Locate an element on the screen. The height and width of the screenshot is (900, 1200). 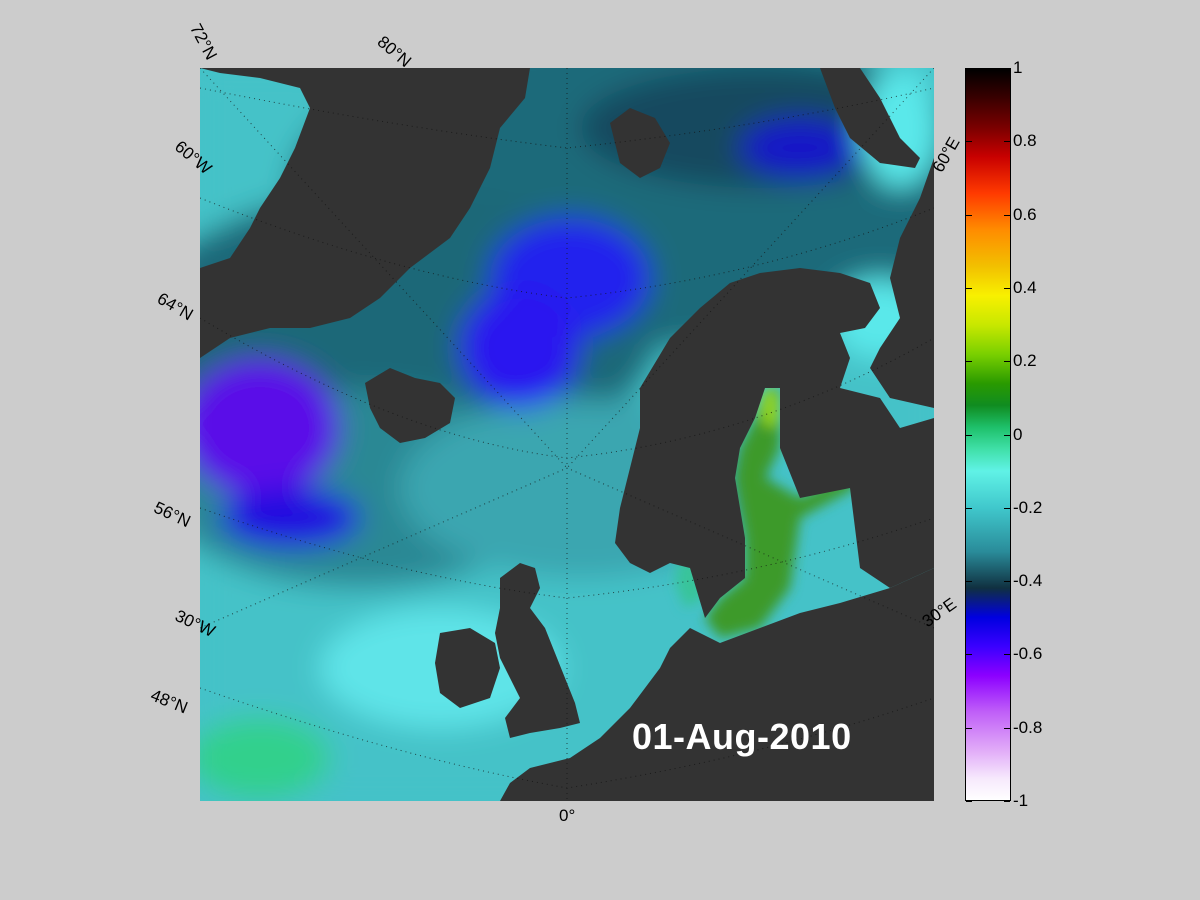
colorbar-tick-label: 0.8 is located at coordinates (1025, 141).